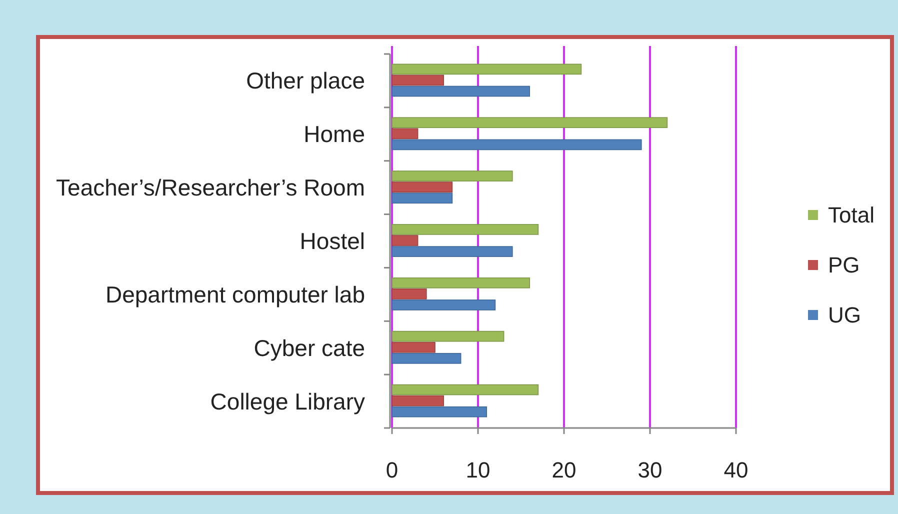 The width and height of the screenshot is (898, 514). What do you see at coordinates (305, 81) in the screenshot?
I see `y-tick-label: Other place` at bounding box center [305, 81].